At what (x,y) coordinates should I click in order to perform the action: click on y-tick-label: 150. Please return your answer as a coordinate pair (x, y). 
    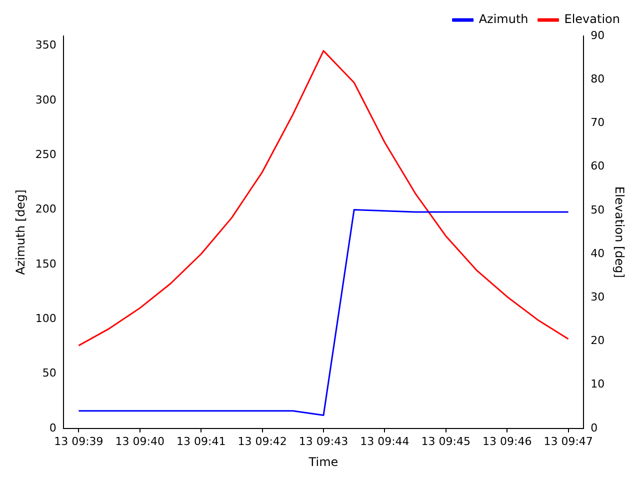
    Looking at the image, I should click on (45, 263).